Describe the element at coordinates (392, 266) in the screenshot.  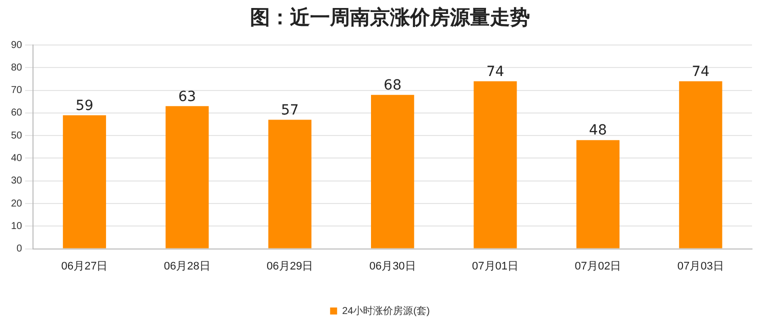
I see `x-tick-label: 06月30日` at that location.